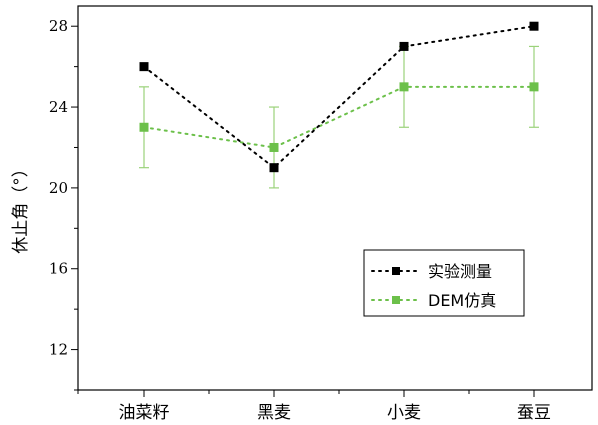 The height and width of the screenshot is (425, 598). I want to click on x-tick-label: 小麦, so click(404, 413).